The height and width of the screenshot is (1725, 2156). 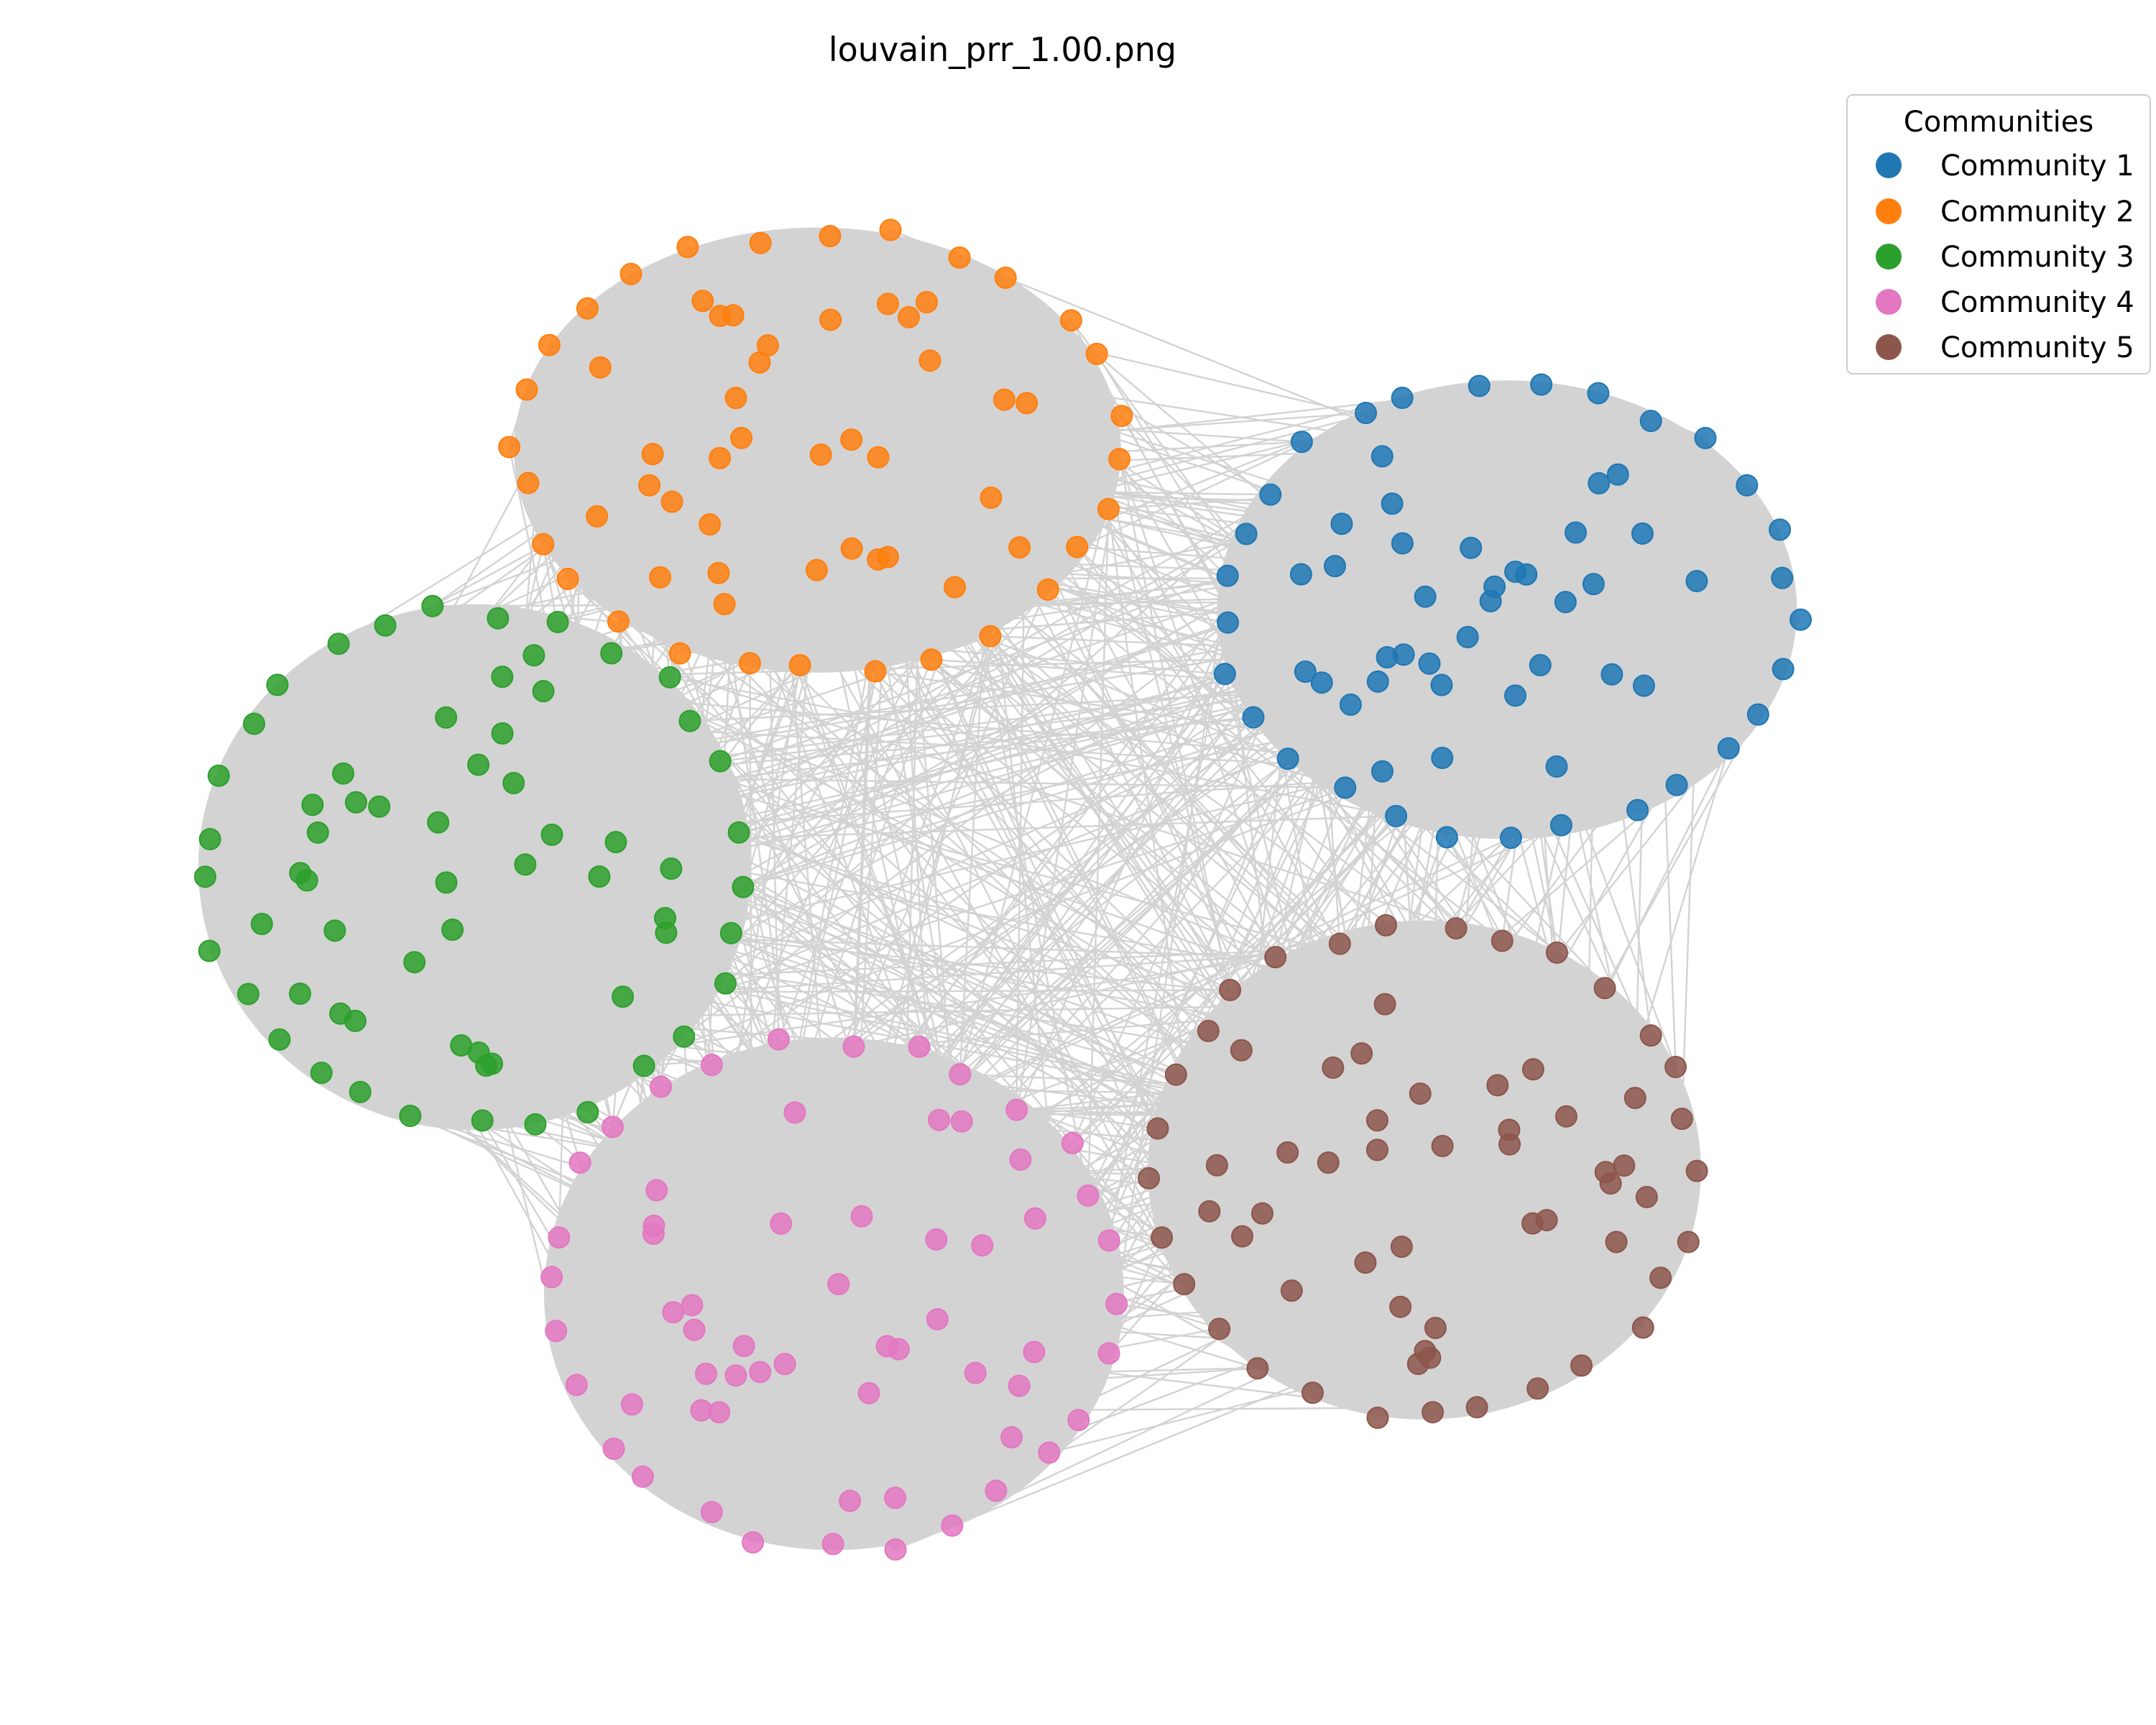 I want to click on legend-label-community-4: Community 4, so click(x=2037, y=302).